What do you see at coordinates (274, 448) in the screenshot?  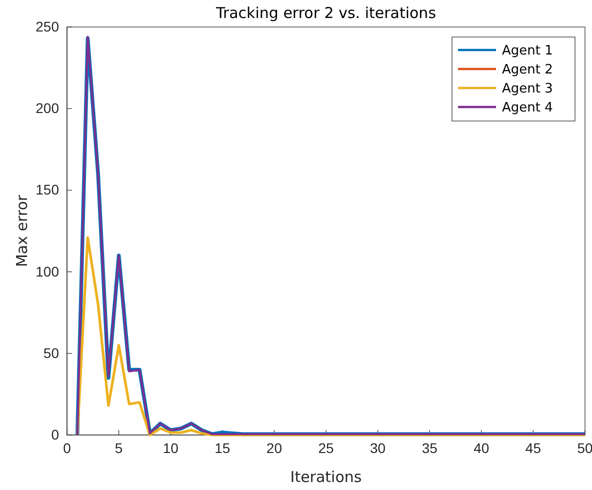 I see `x-tick-label: 20` at bounding box center [274, 448].